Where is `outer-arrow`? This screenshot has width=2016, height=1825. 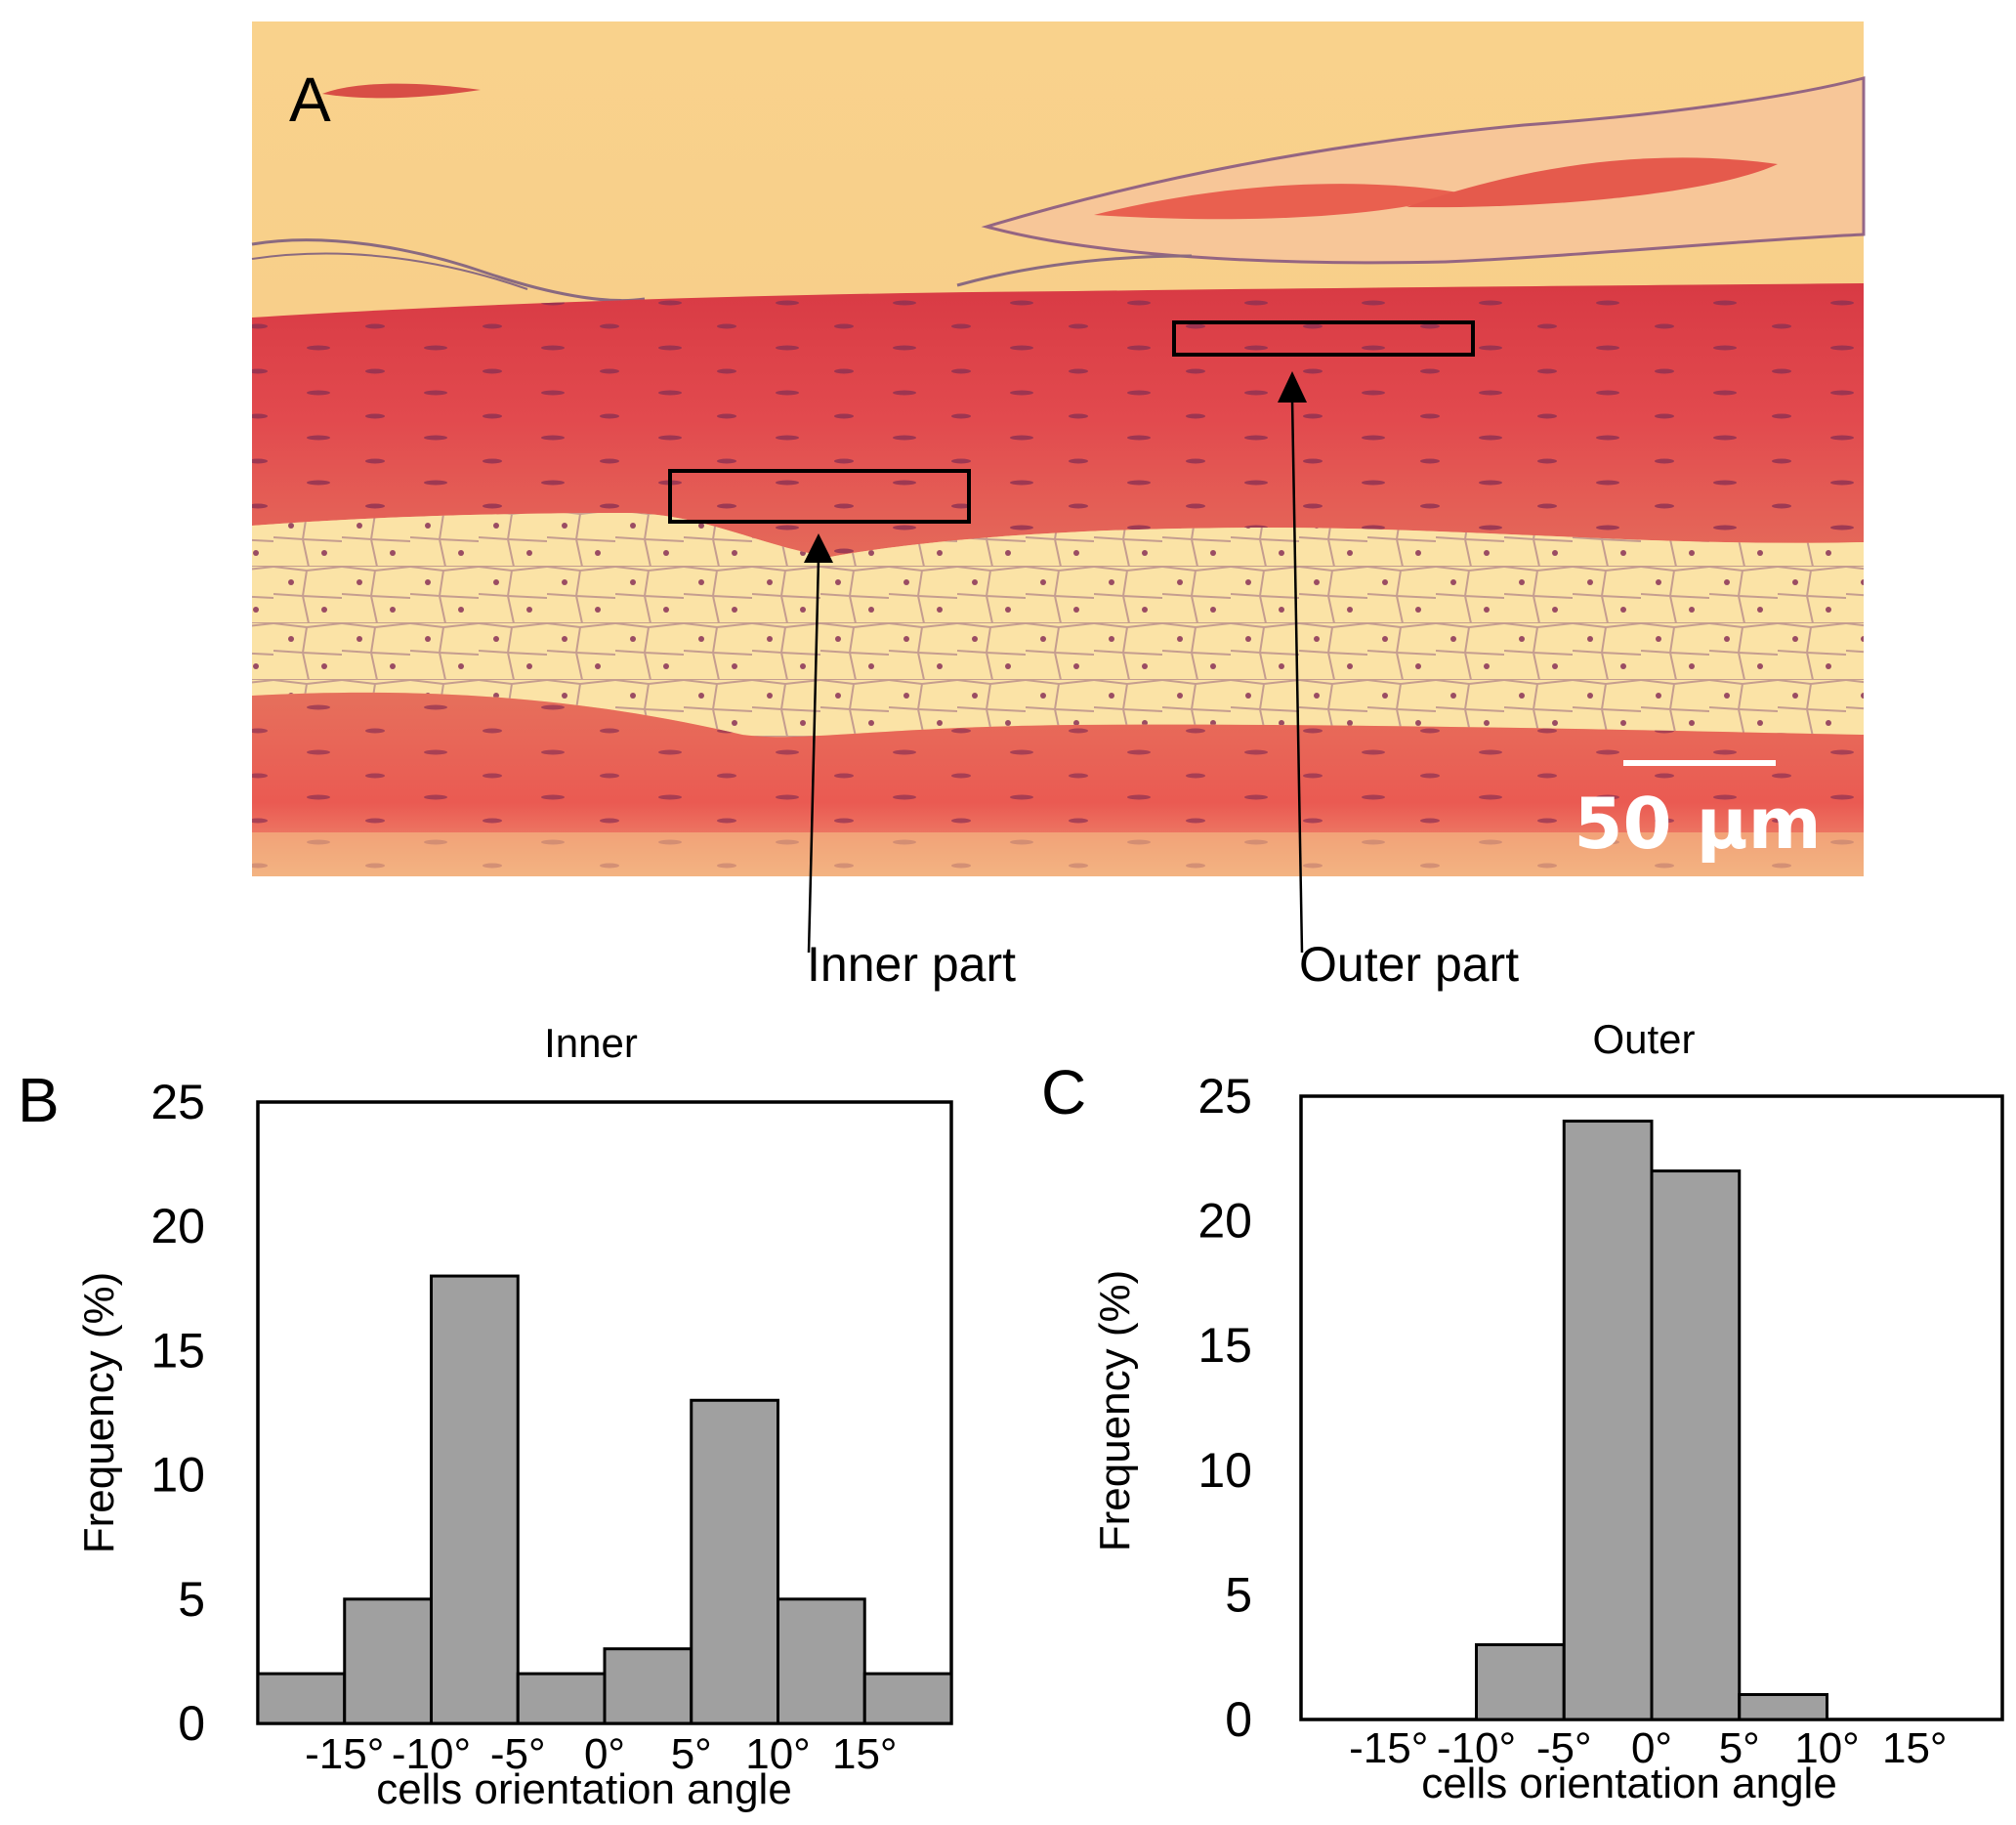 outer-arrow is located at coordinates (1297, 676).